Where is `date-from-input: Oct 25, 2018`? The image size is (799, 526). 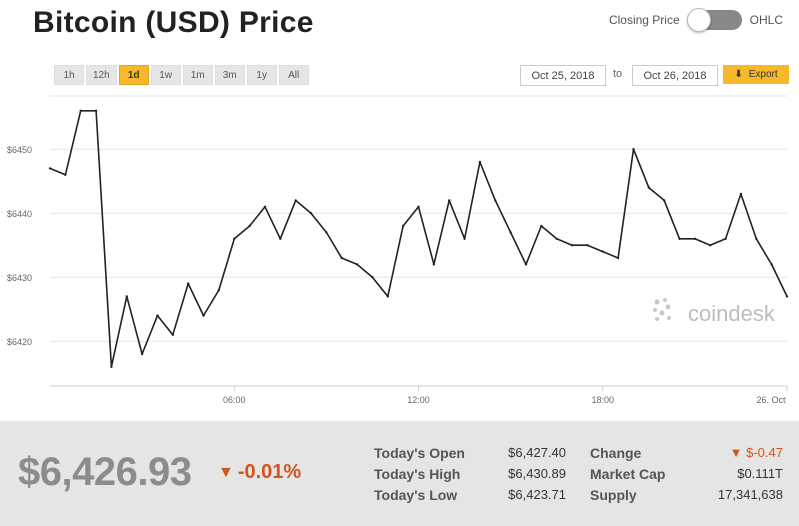 date-from-input: Oct 25, 2018 is located at coordinates (563, 75).